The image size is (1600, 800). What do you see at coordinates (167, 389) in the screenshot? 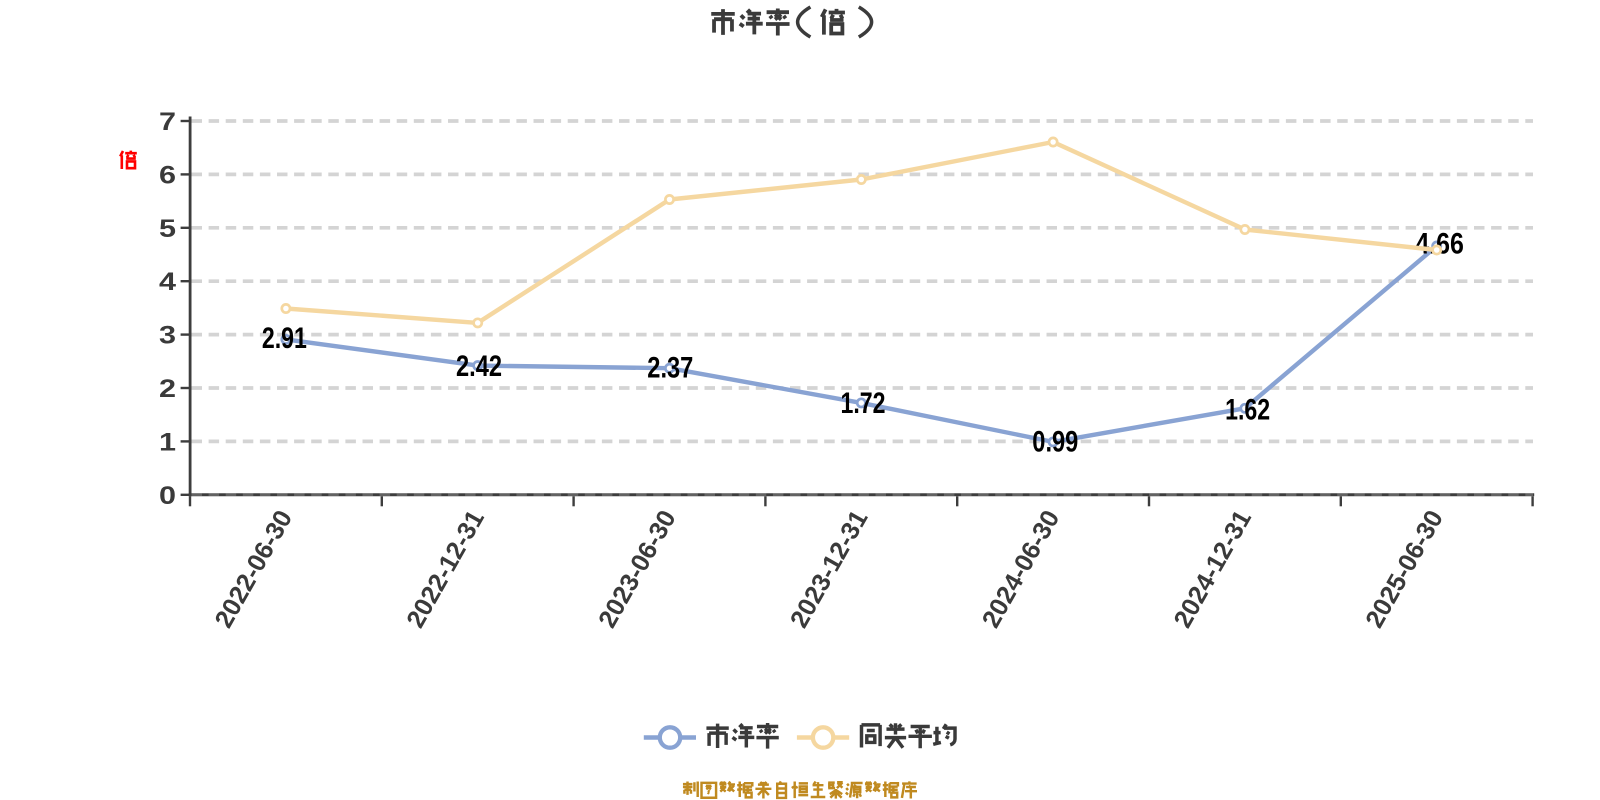
I see `svg-text: 2` at bounding box center [167, 389].